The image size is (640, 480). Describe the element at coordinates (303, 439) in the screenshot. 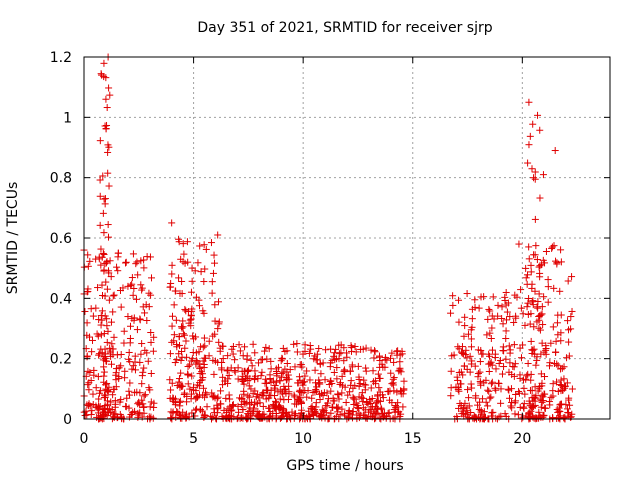

I see `x-tick-label: 10` at that location.